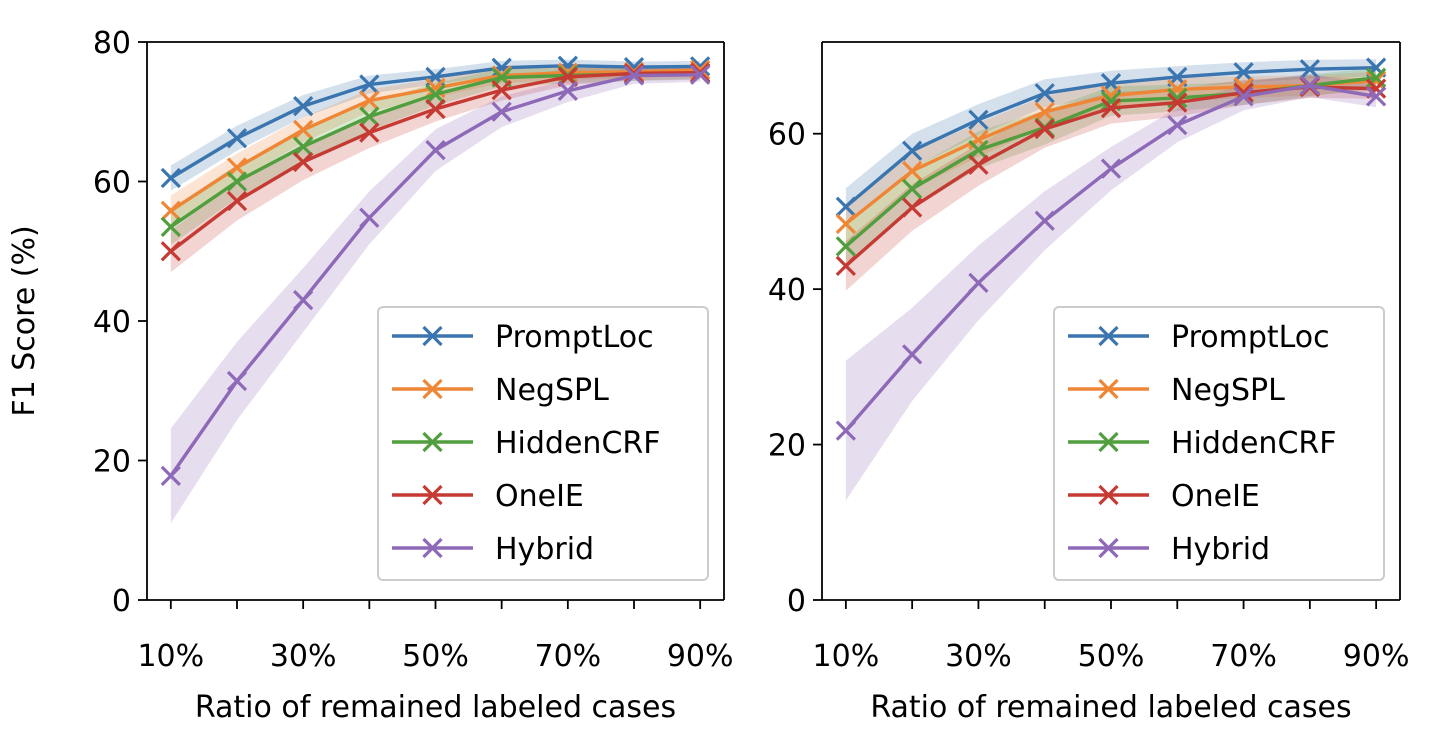 The image size is (1440, 751). I want to click on y-axis-label: F1 Score (%), so click(24, 320).